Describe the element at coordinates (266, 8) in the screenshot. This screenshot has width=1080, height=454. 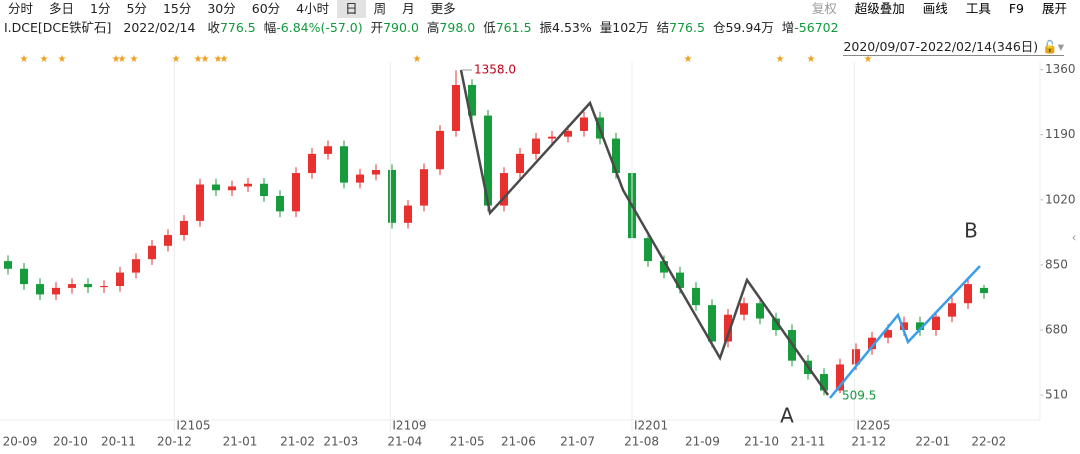
I see `tab: 60分` at that location.